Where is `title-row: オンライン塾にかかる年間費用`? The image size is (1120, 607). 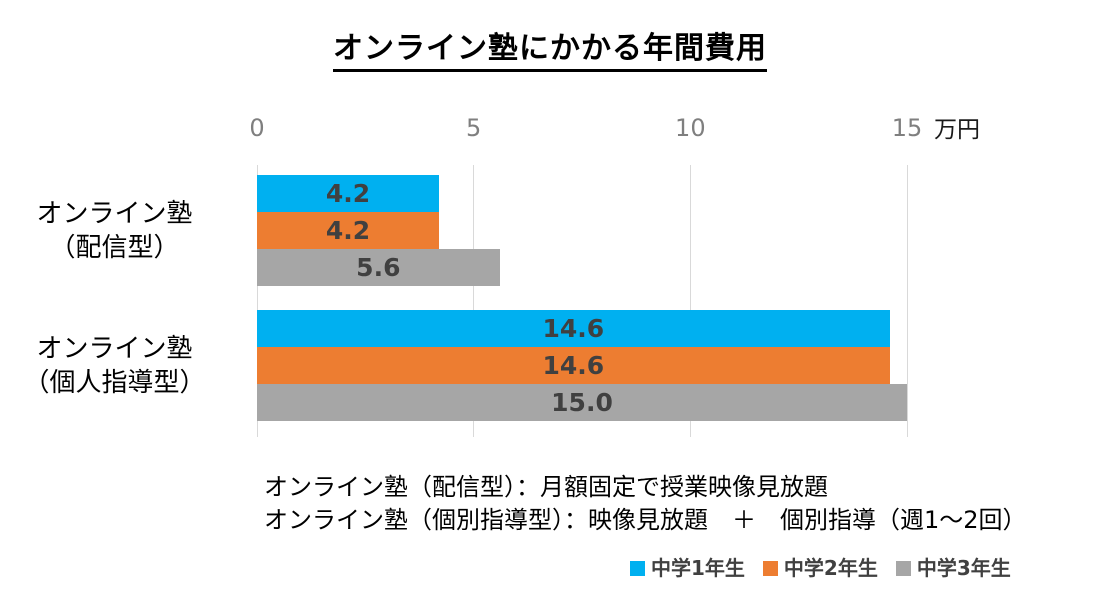
title-row: オンライン塾にかかる年間費用 is located at coordinates (550, 51).